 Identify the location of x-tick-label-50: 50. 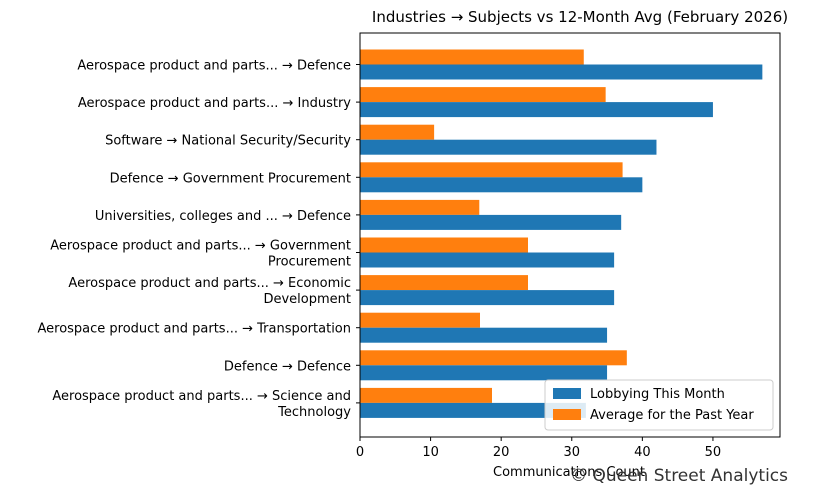
(713, 452).